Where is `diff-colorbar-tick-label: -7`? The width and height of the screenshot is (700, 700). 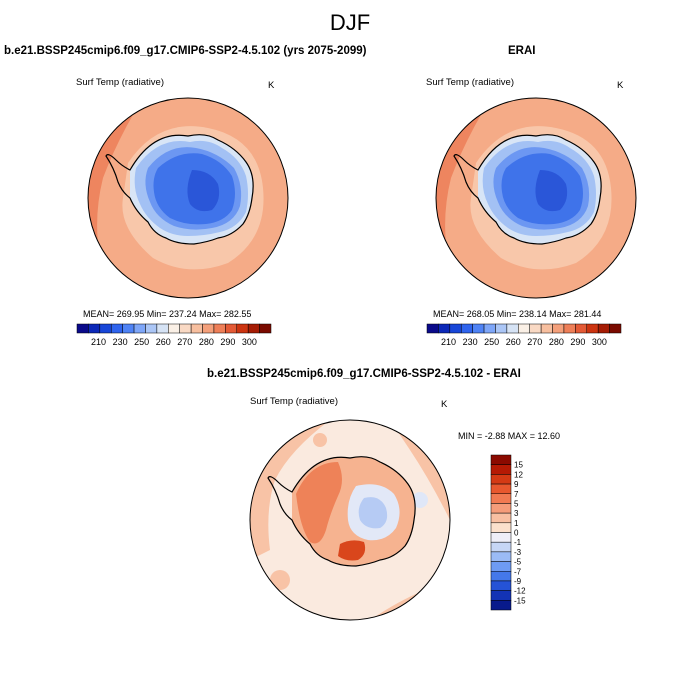
diff-colorbar-tick-label: -7 is located at coordinates (518, 571).